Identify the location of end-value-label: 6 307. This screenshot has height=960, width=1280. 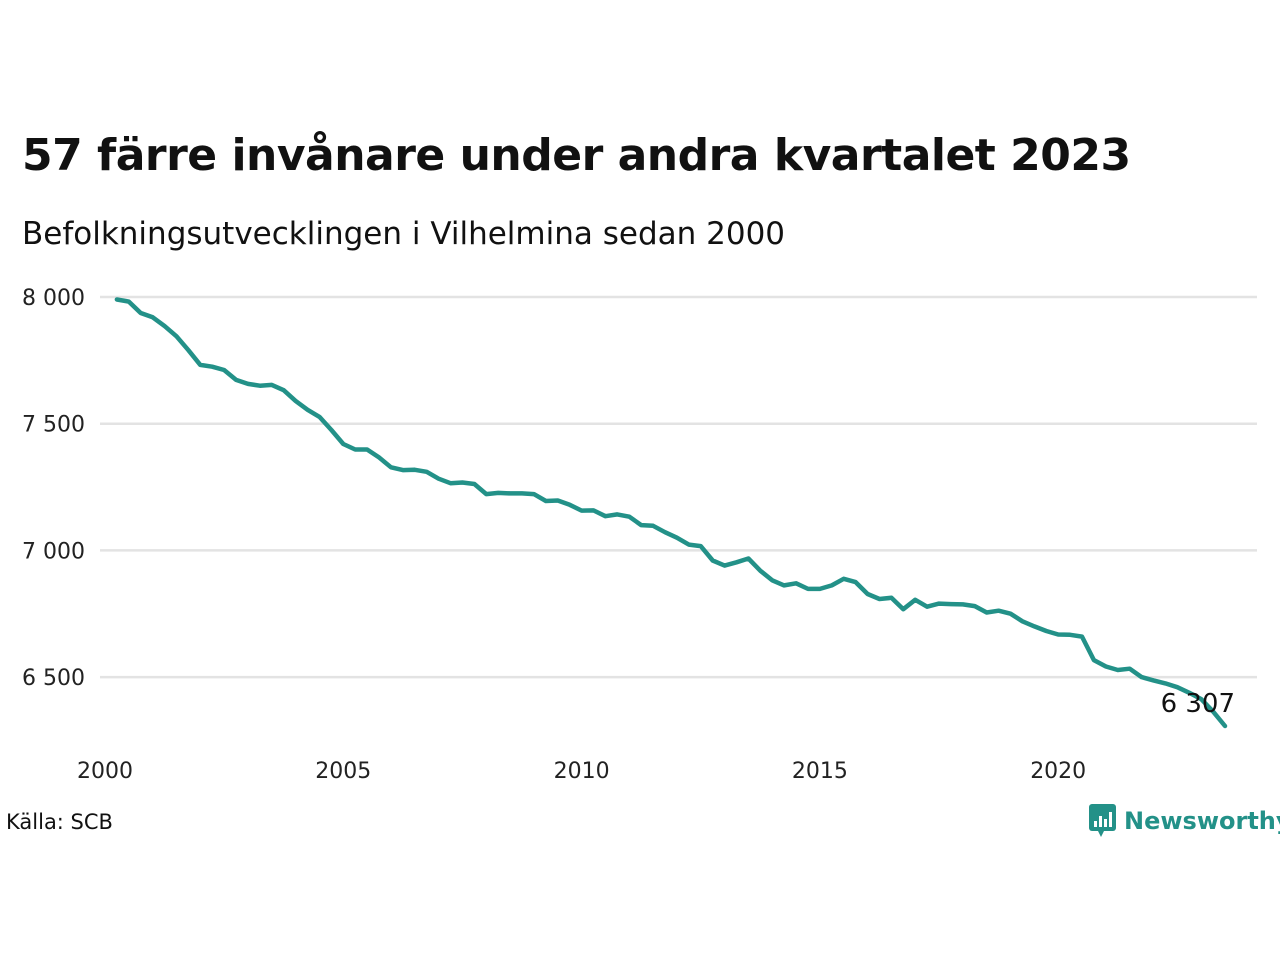
(1198, 704).